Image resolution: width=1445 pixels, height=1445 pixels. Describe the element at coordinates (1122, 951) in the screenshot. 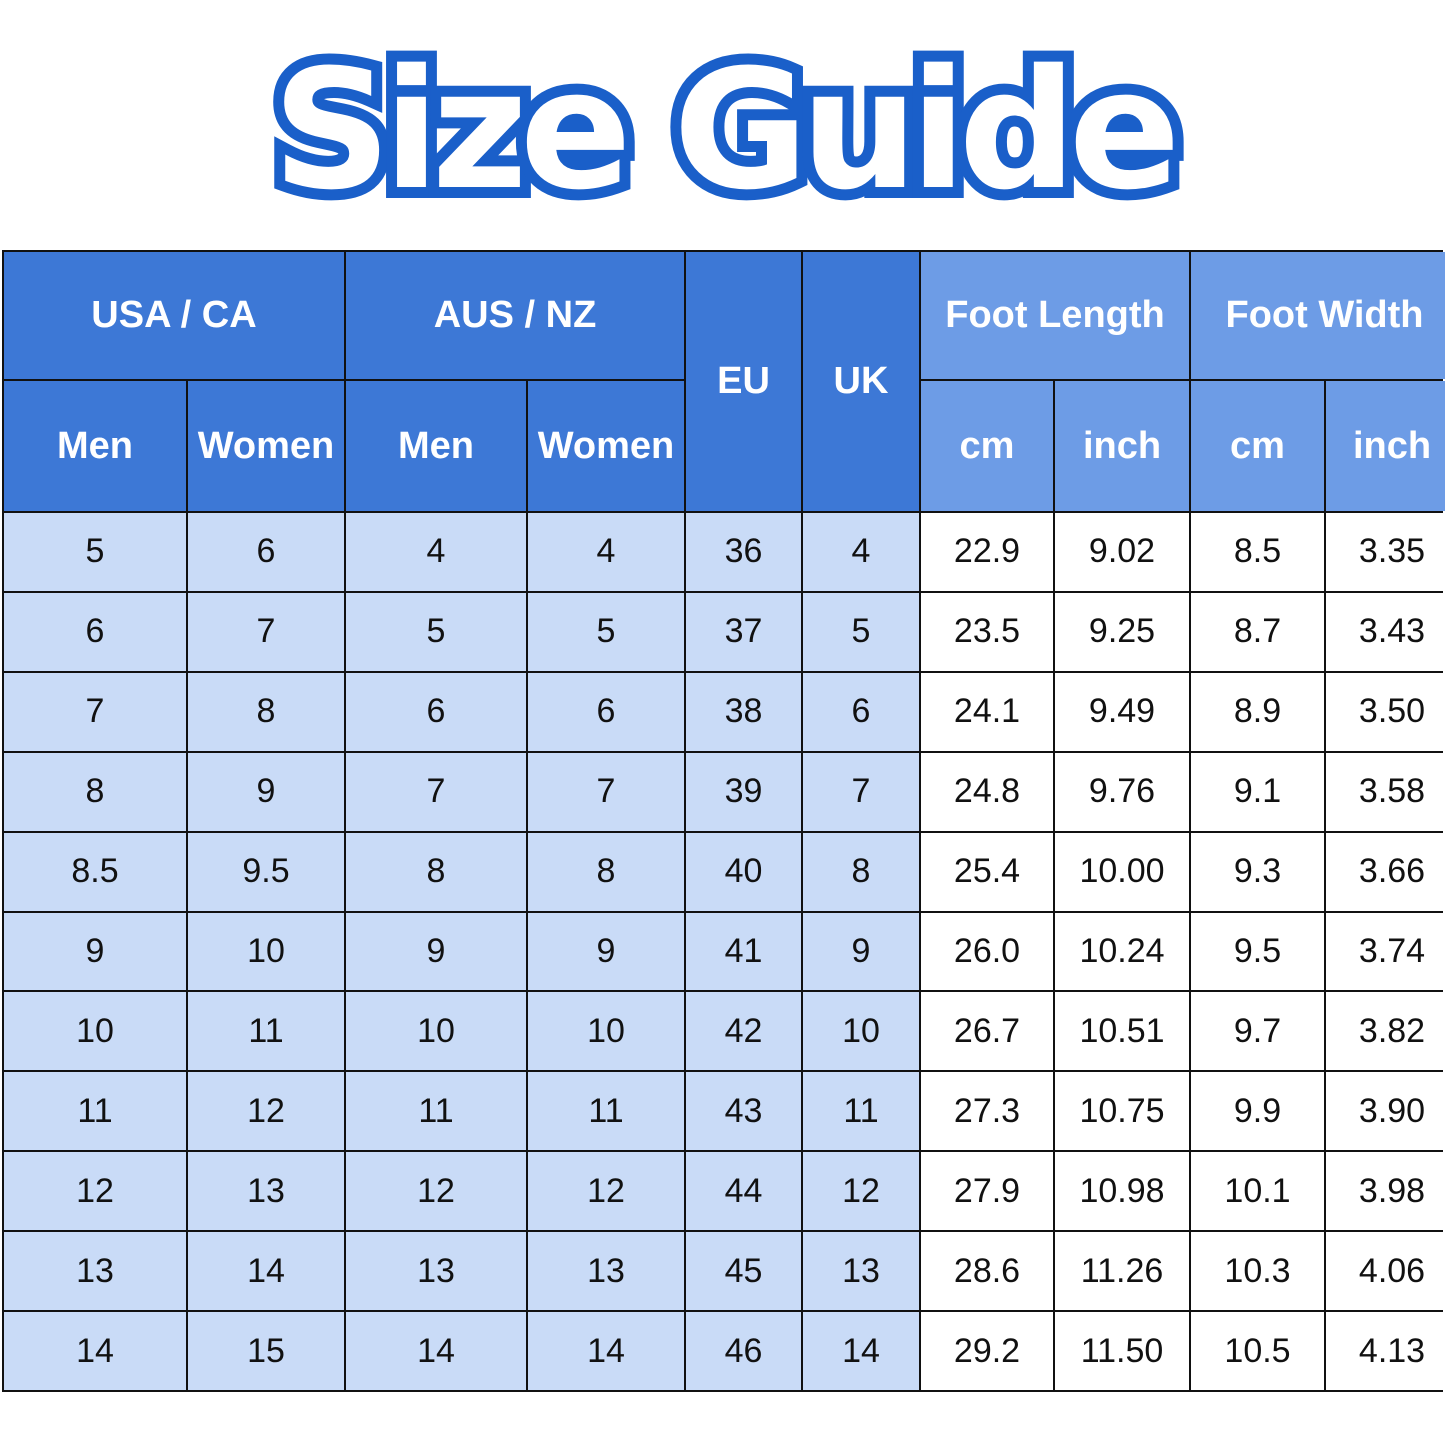

I see `table-cell: 10.24` at that location.